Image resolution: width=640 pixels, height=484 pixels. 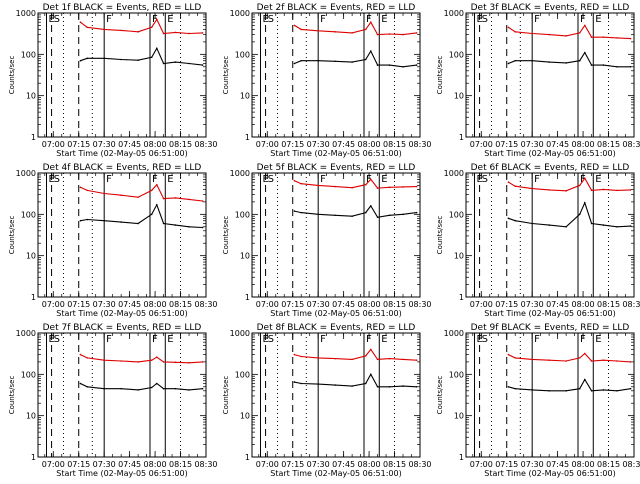 I want to click on marker-label: S, so click(x=485, y=179).